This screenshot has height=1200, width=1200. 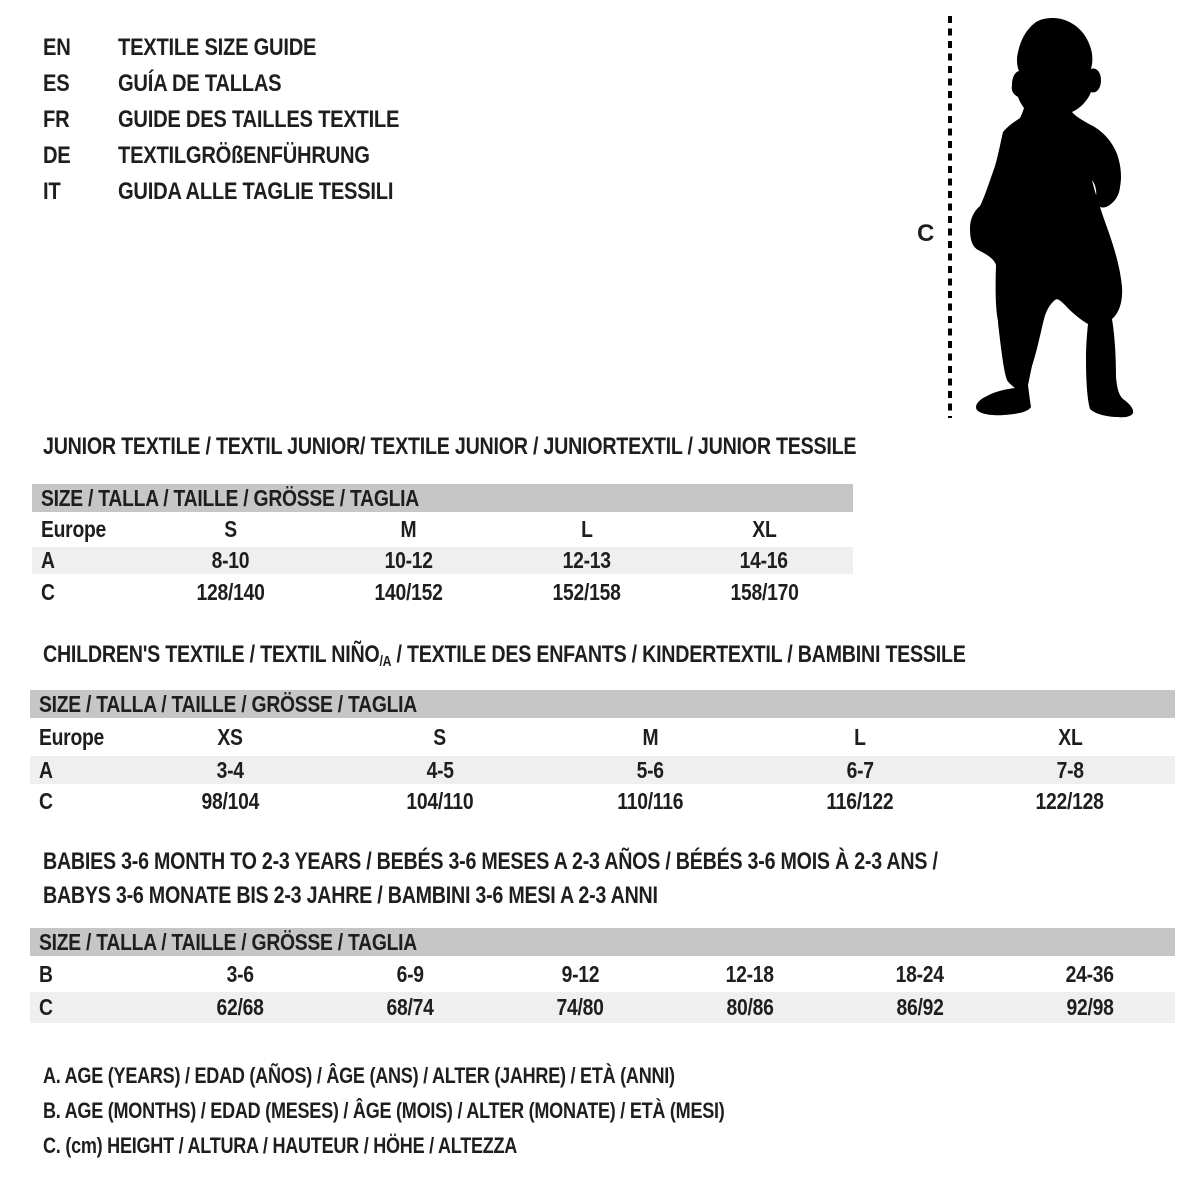 I want to click on lang-title: TEXTILGRÖßENFÜHRUNG, so click(x=244, y=155).